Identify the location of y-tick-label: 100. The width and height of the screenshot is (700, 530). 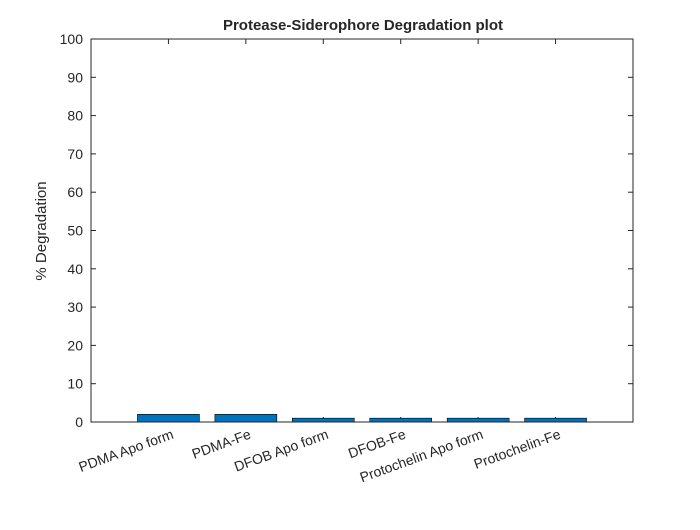
(72, 39).